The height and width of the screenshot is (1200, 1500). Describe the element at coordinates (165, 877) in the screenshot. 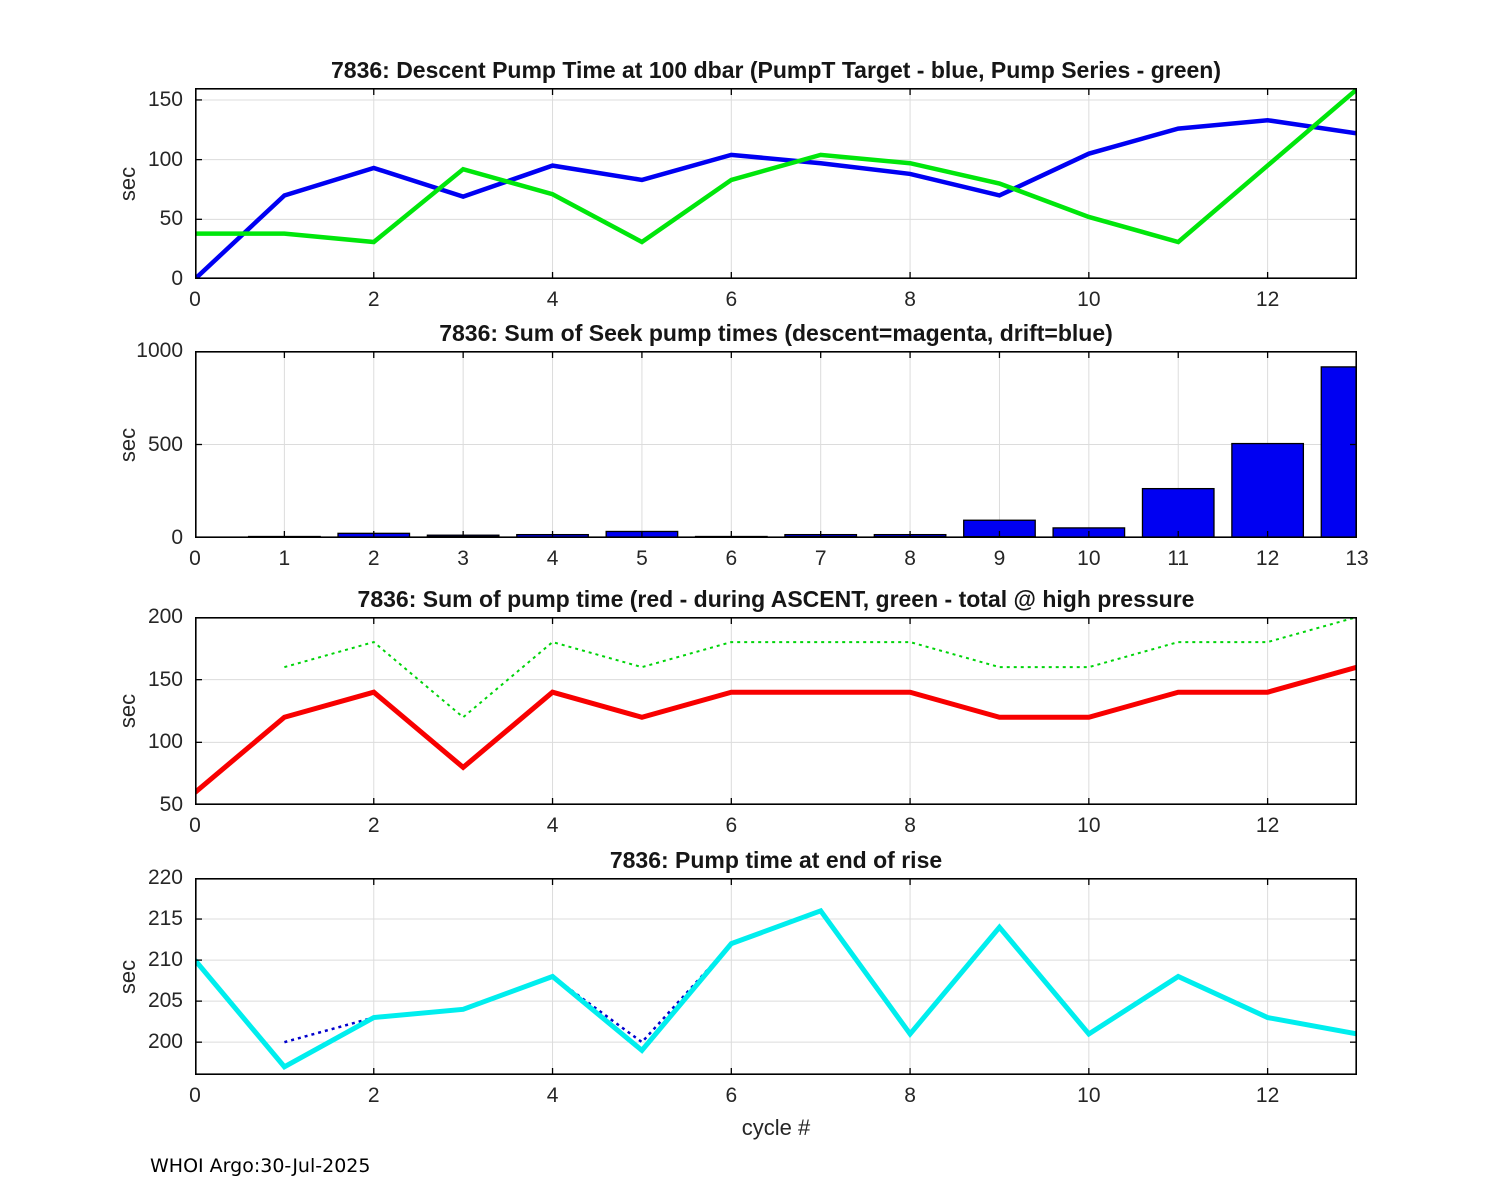

I see `y-tick-label: 220` at that location.